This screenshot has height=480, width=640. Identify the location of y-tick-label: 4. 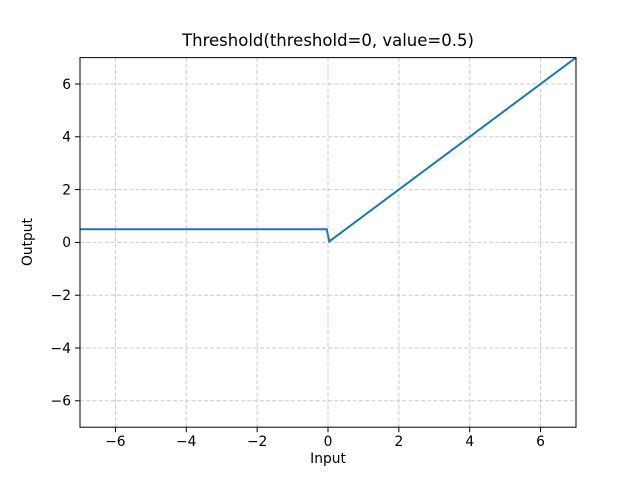
(66, 138).